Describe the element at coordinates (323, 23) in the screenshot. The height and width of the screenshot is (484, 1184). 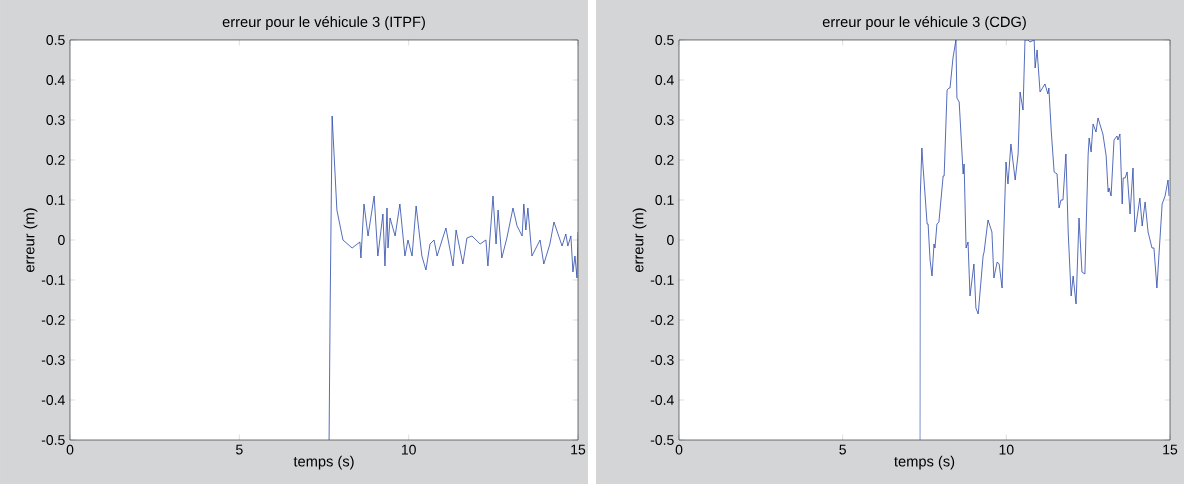
I see `chart-title: erreur pour le véhicule 3 (ITPF)` at that location.